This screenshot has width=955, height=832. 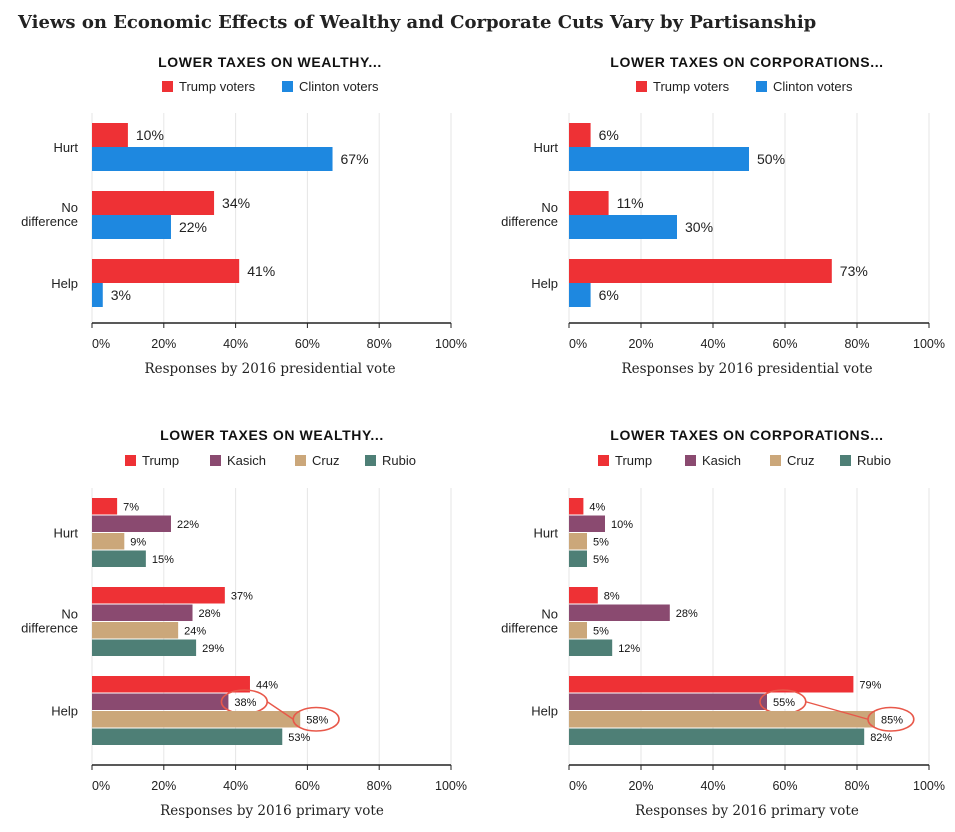 What do you see at coordinates (746, 369) in the screenshot?
I see `x-axis-title: Responses by 2016 presidential vote` at bounding box center [746, 369].